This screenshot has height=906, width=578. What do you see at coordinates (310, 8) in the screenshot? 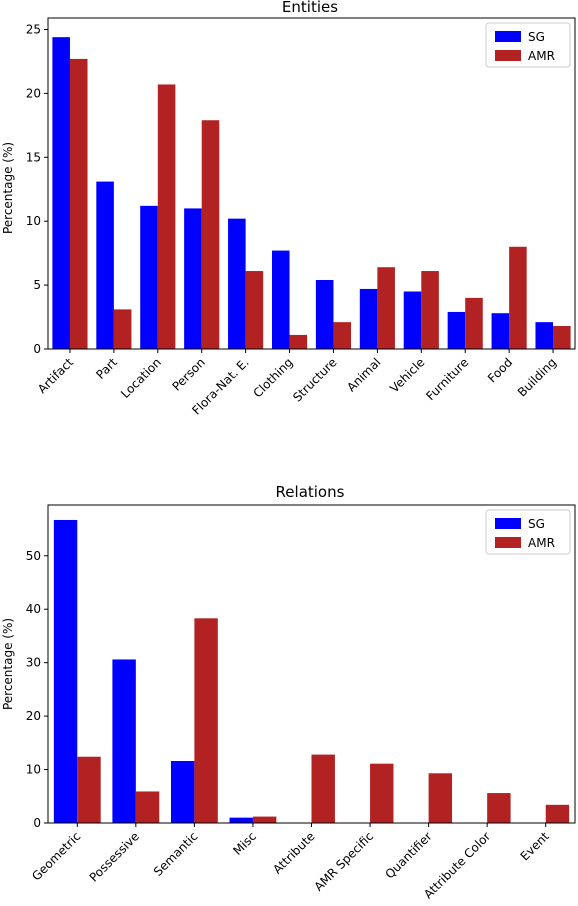
I see `entities-chart-title: Entities` at bounding box center [310, 8].